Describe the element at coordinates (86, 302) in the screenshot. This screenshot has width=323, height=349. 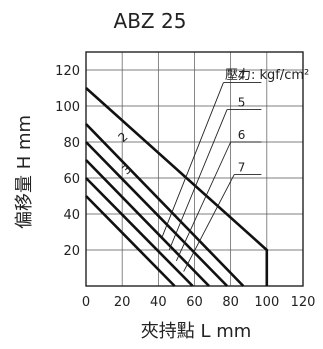
I see `x-tick-label: 0` at that location.